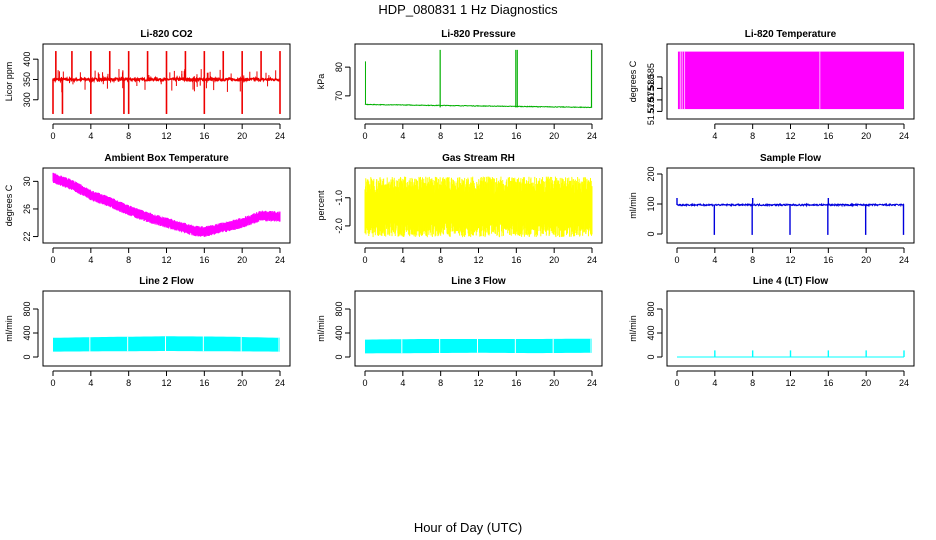 This screenshot has height=540, width=936. I want to click on panel-title: Sample Flow, so click(790, 158).